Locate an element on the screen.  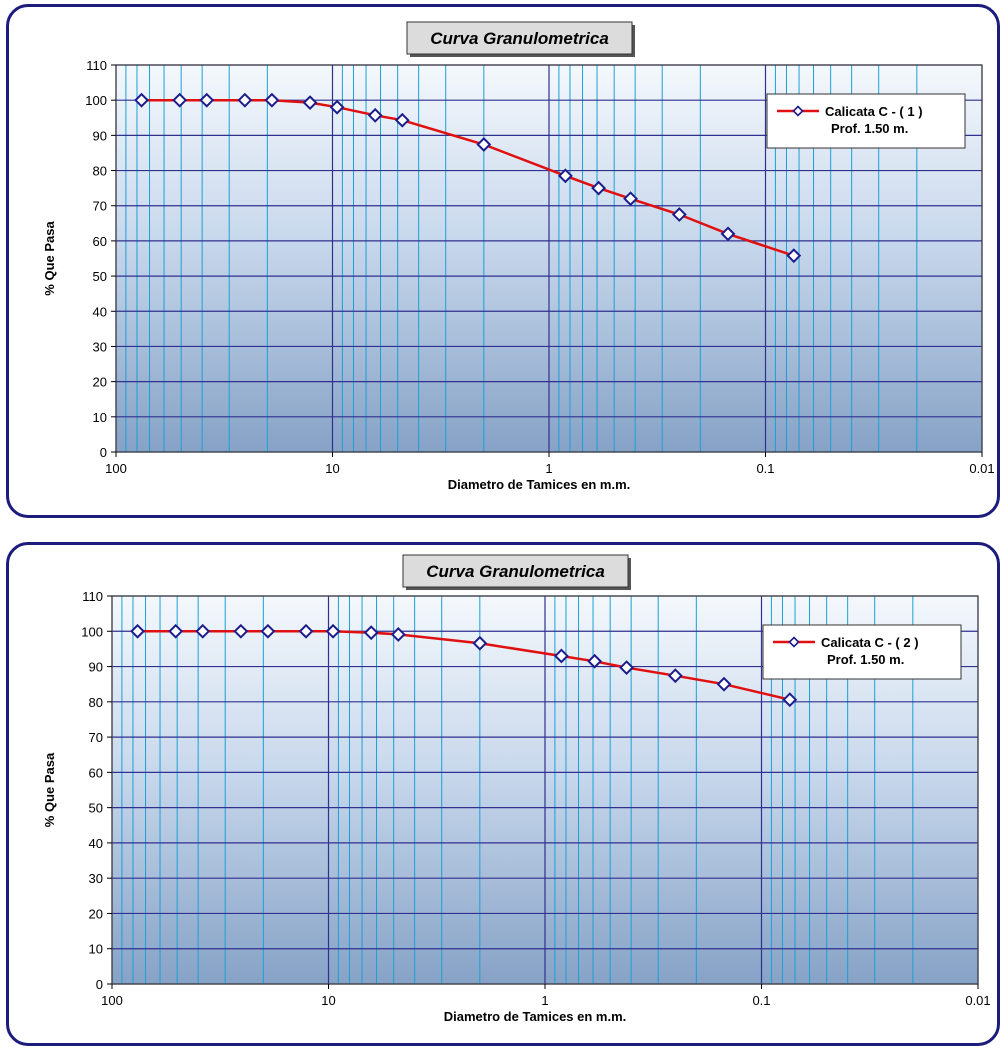
chart-1-legend-label: Calicata C - ( 1 ) is located at coordinates (874, 111).